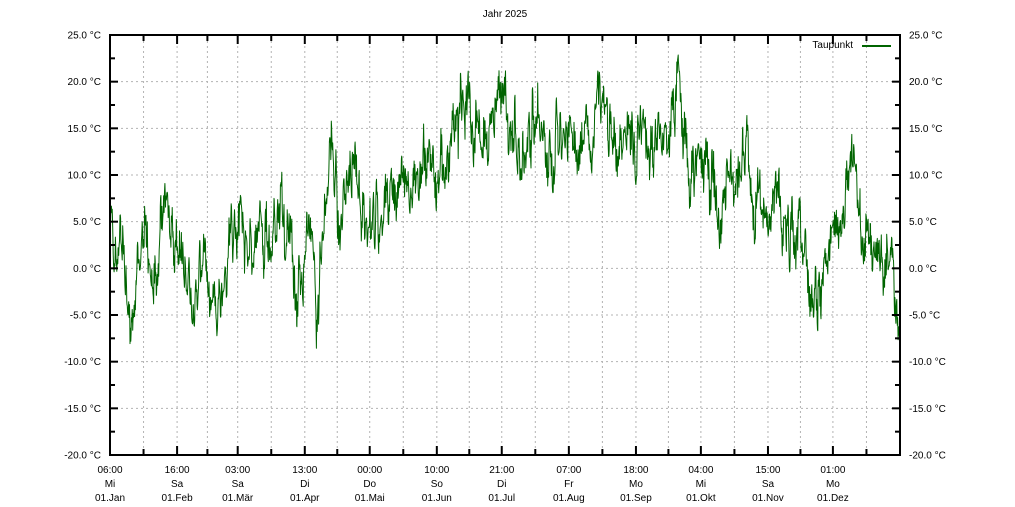 The image size is (1015, 507). I want to click on x-axis-date-label: 01.Aug, so click(569, 498).